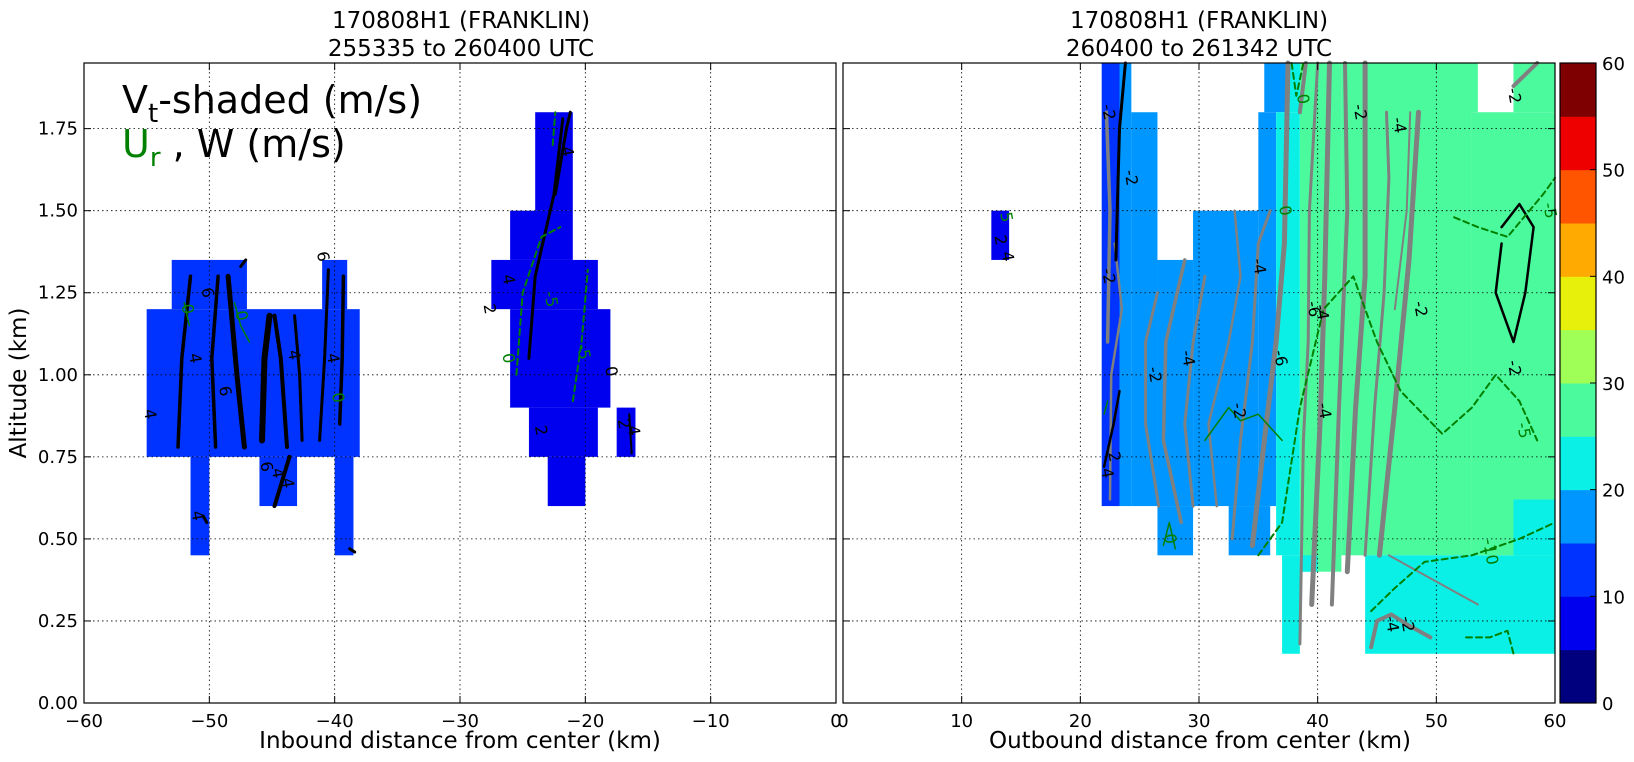 This screenshot has height=762, width=1634. I want to click on y-tick-label: 1.75, so click(58, 129).